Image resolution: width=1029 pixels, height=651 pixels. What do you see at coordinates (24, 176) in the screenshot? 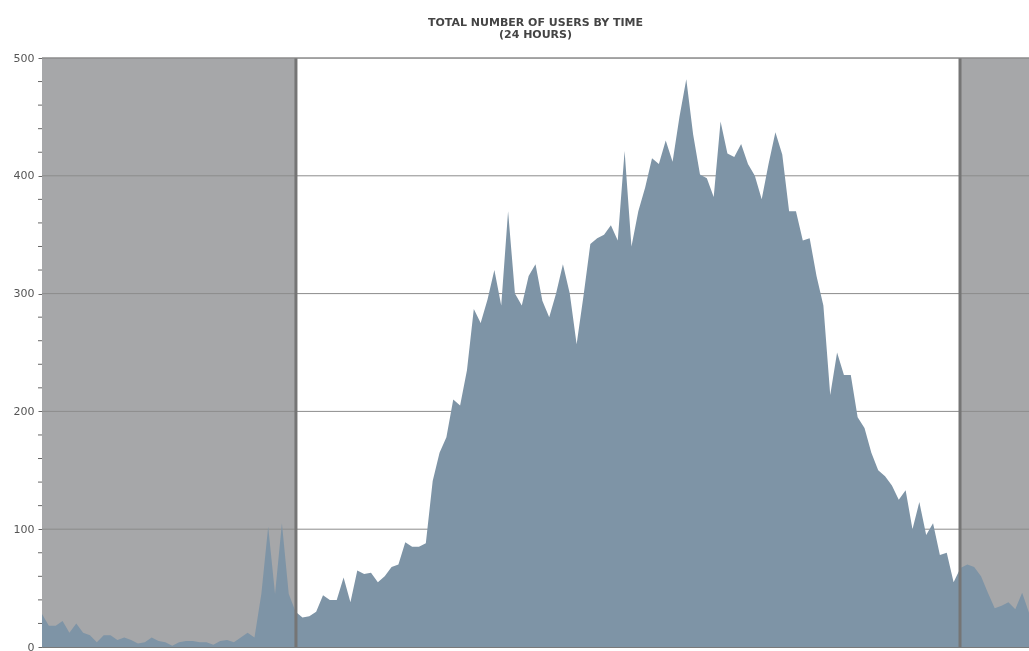
I see `y-tick-label: 400` at bounding box center [24, 176].